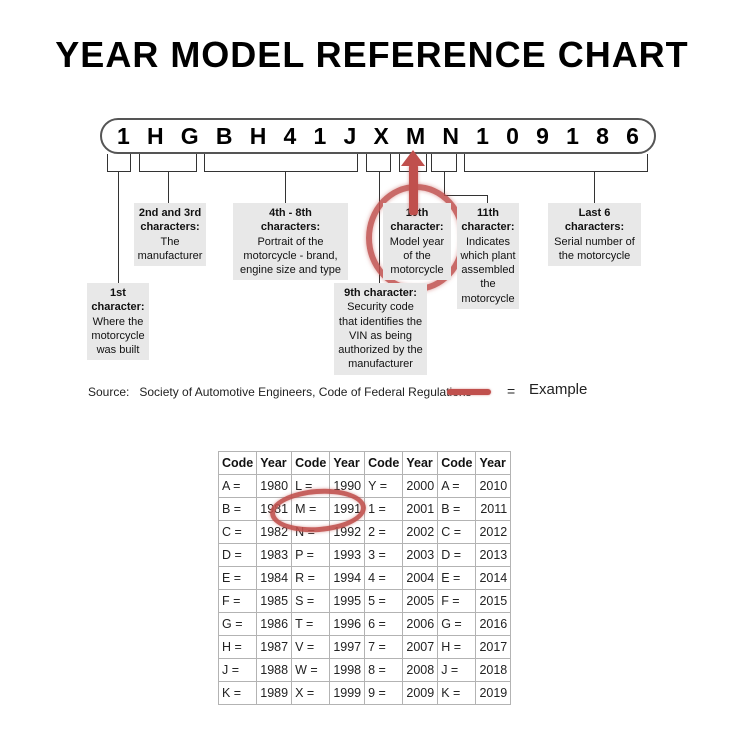 The width and height of the screenshot is (744, 755). What do you see at coordinates (311, 693) in the screenshot?
I see `table-cell: X =` at bounding box center [311, 693].